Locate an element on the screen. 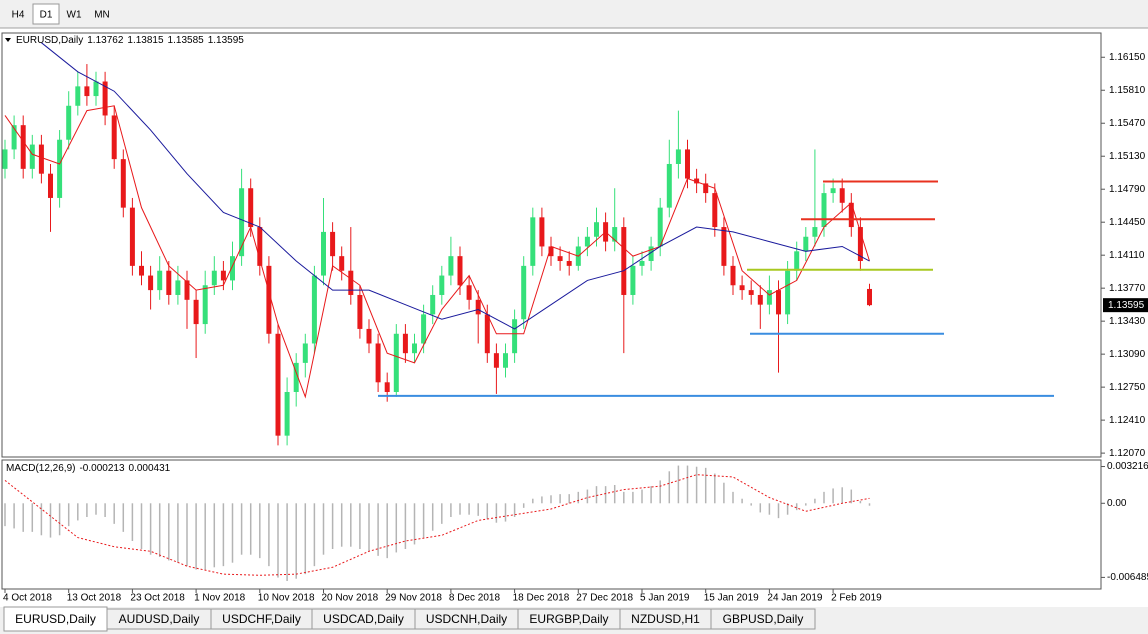 This screenshot has width=1148, height=634. y-tick-label: 0.003216 is located at coordinates (1127, 466).